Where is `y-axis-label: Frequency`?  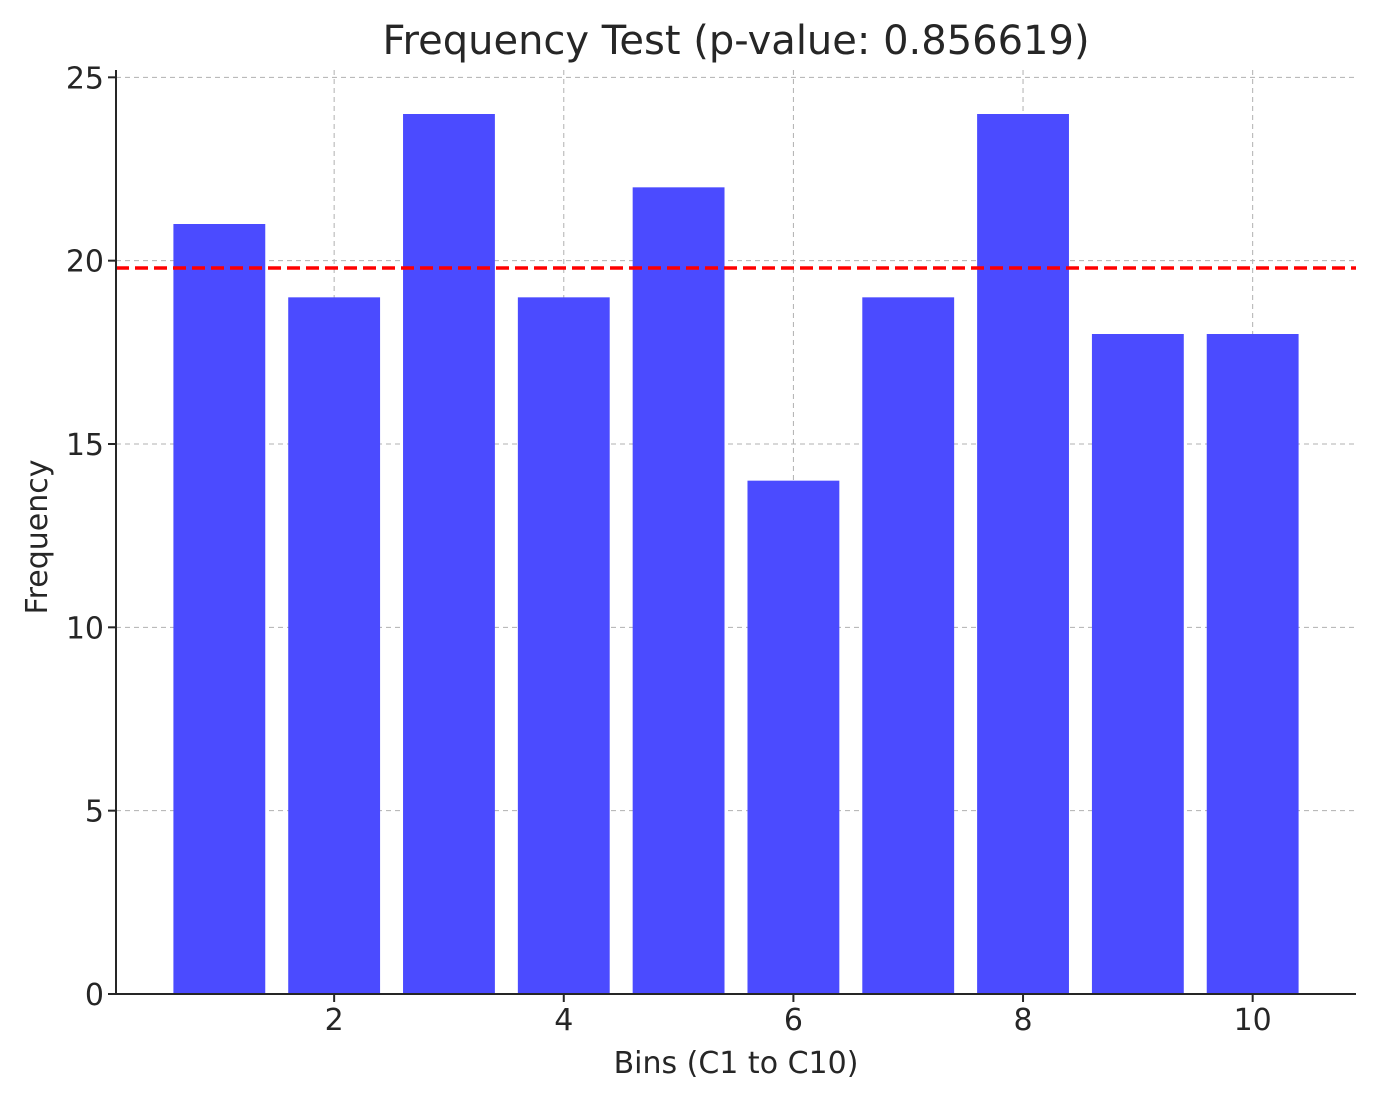 y-axis-label: Frequency is located at coordinates (37, 537).